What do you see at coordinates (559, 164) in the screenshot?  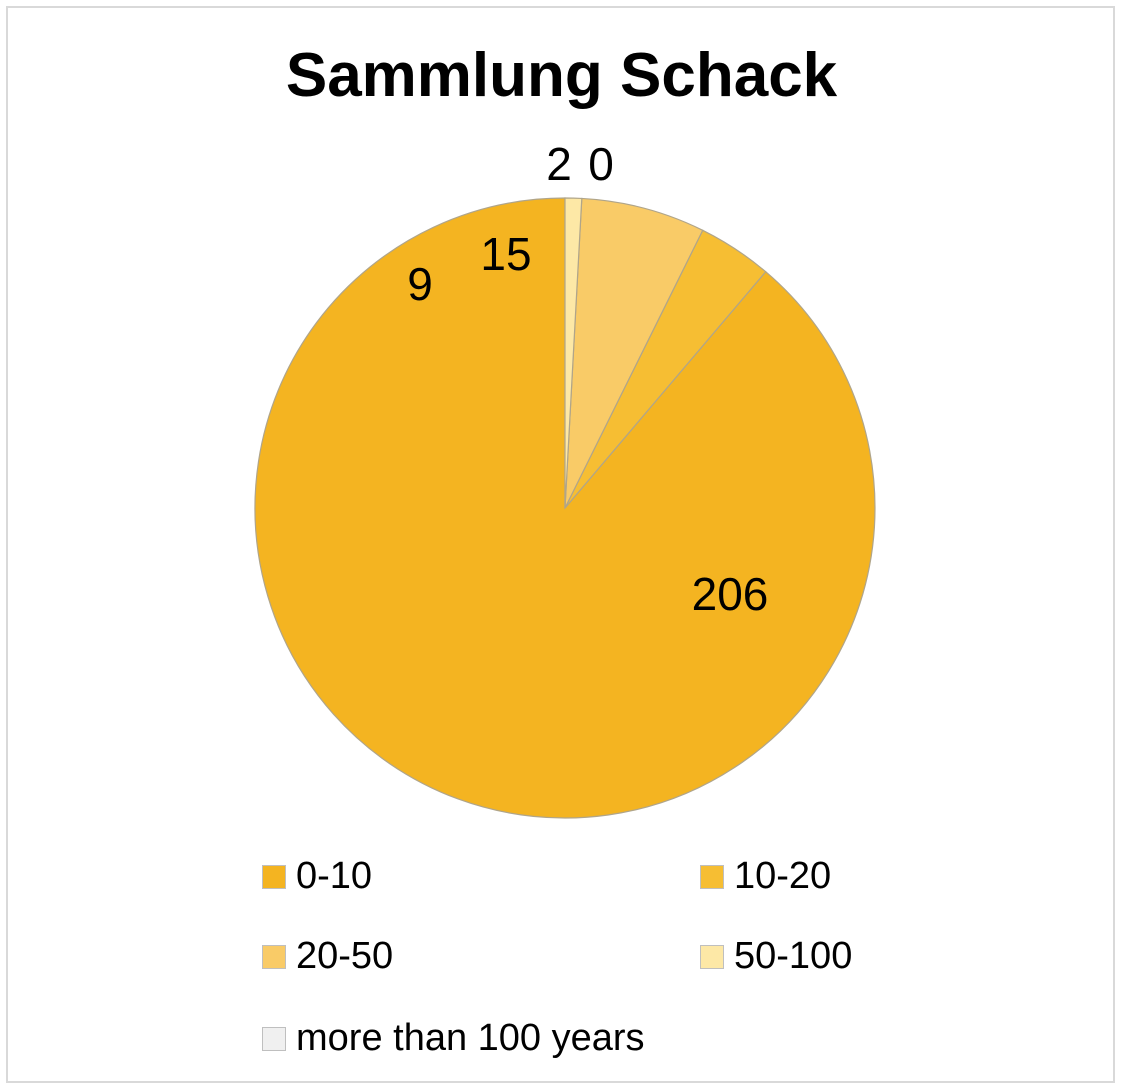 I see `data-label-50-100: 2` at bounding box center [559, 164].